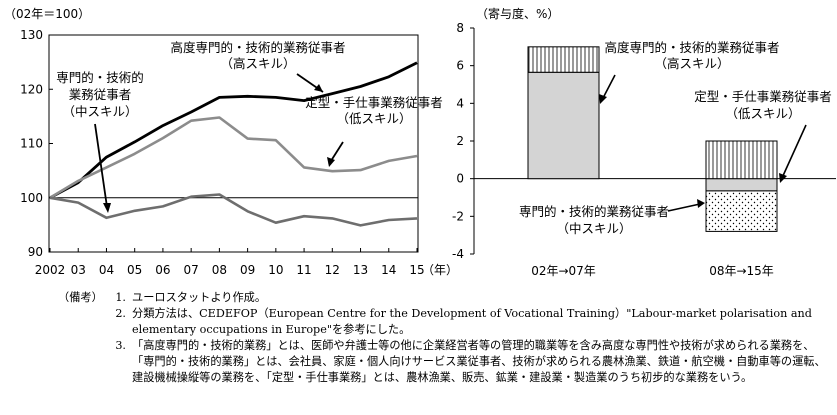 The height and width of the screenshot is (415, 837). I want to click on x-tick-label: 06, so click(162, 270).